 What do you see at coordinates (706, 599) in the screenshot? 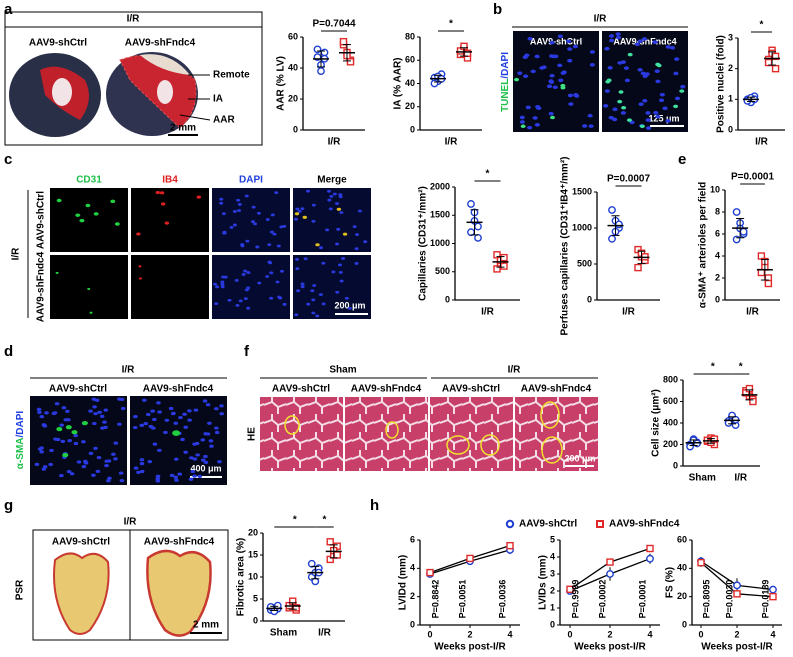
I see `p-value: P=0.8095` at bounding box center [706, 599].